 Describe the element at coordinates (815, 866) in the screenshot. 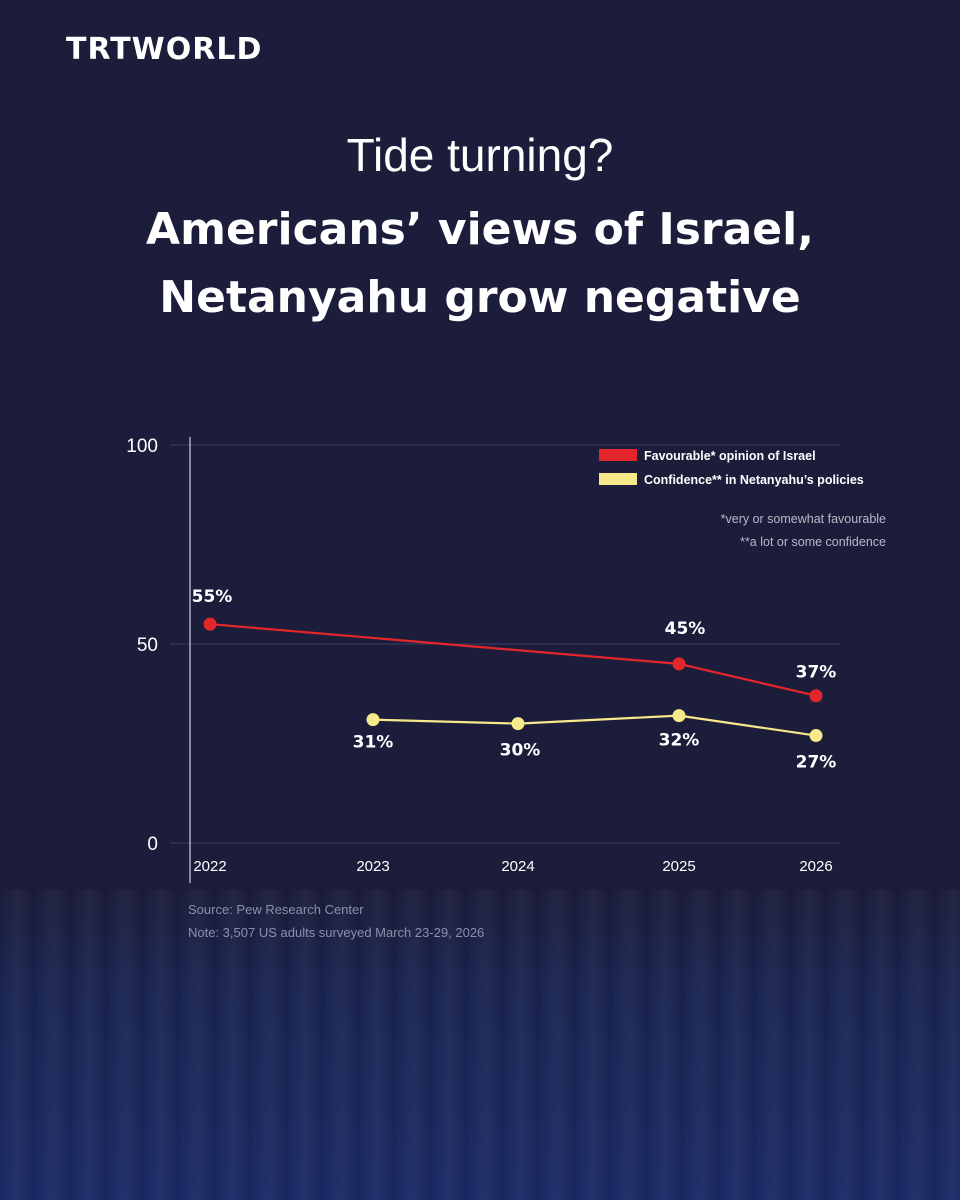

I see `x-tick-label: 2026` at that location.